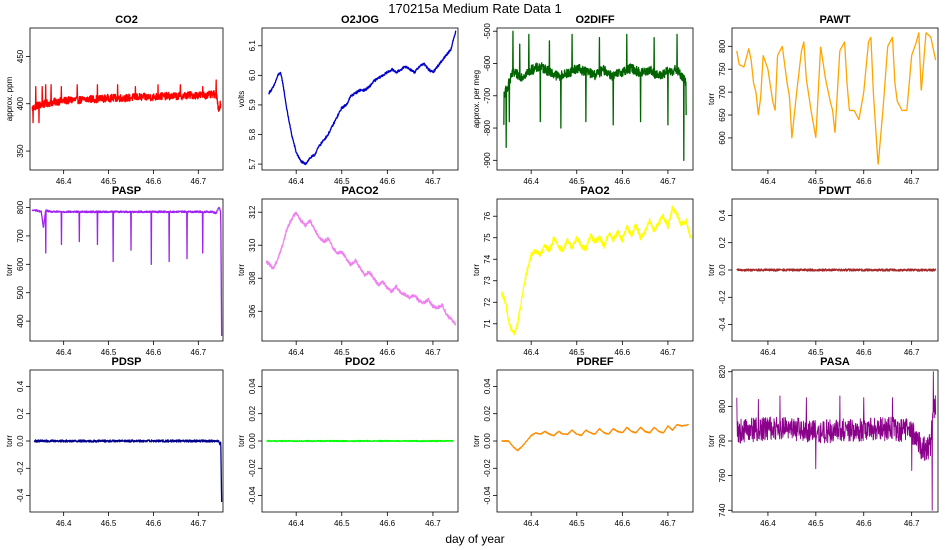 Image resolution: width=950 pixels, height=550 pixels. Describe the element at coordinates (596, 270) in the screenshot. I see `series-line-pao2` at that location.